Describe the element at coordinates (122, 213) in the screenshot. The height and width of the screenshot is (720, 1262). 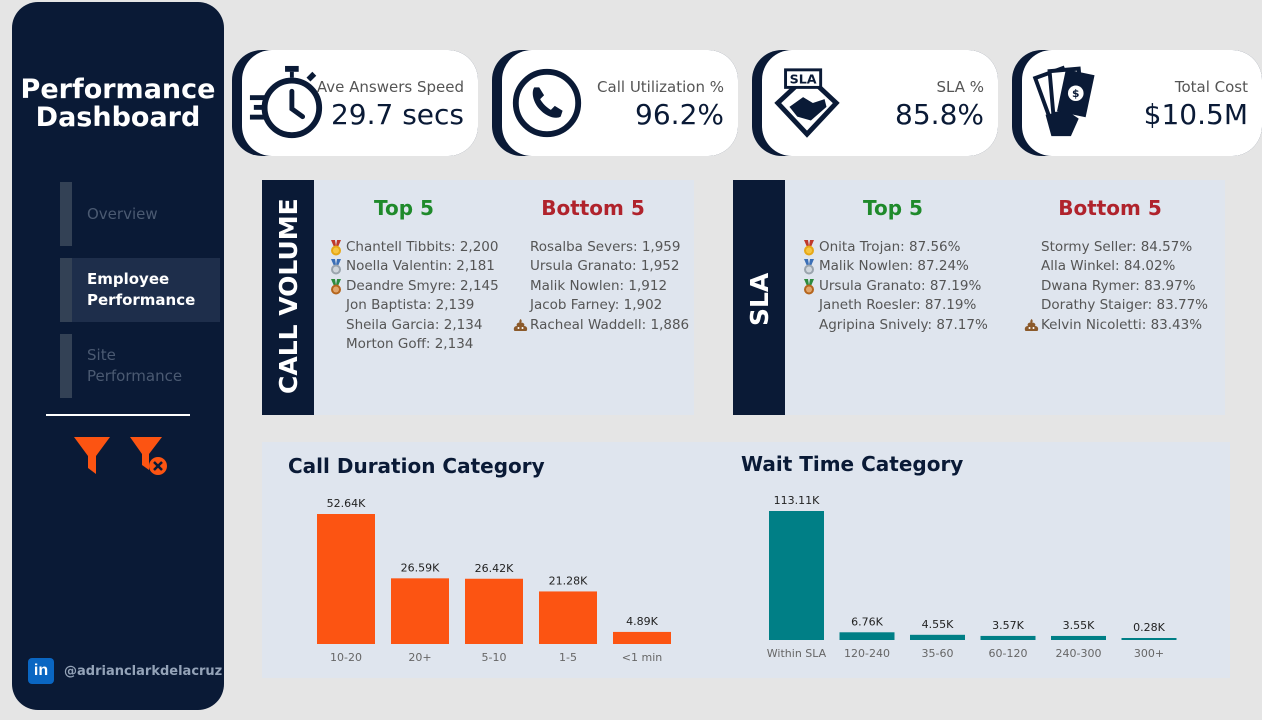
I see `nav-overview-label: Overview` at that location.